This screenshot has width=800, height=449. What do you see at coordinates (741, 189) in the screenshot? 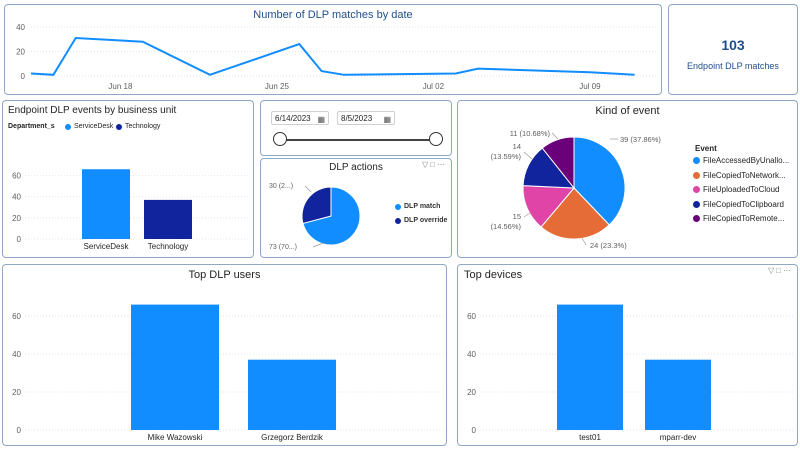
I see `legend-label: FileUploadedToCloud` at bounding box center [741, 189].